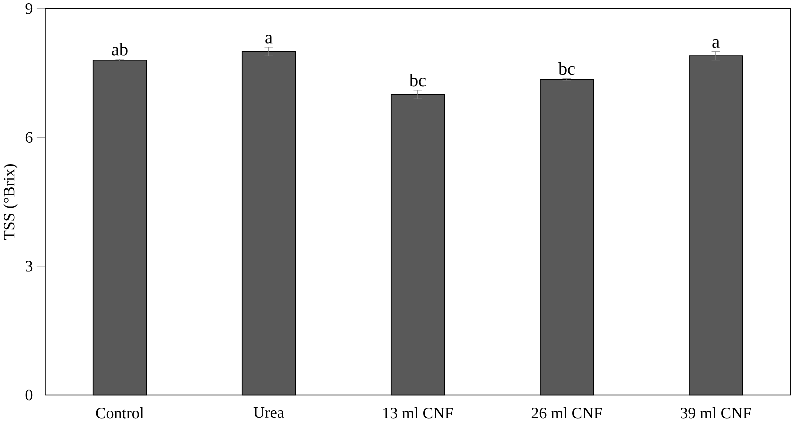  What do you see at coordinates (419, 413) in the screenshot?
I see `x-tick-label: 13 ml CNF` at bounding box center [419, 413].